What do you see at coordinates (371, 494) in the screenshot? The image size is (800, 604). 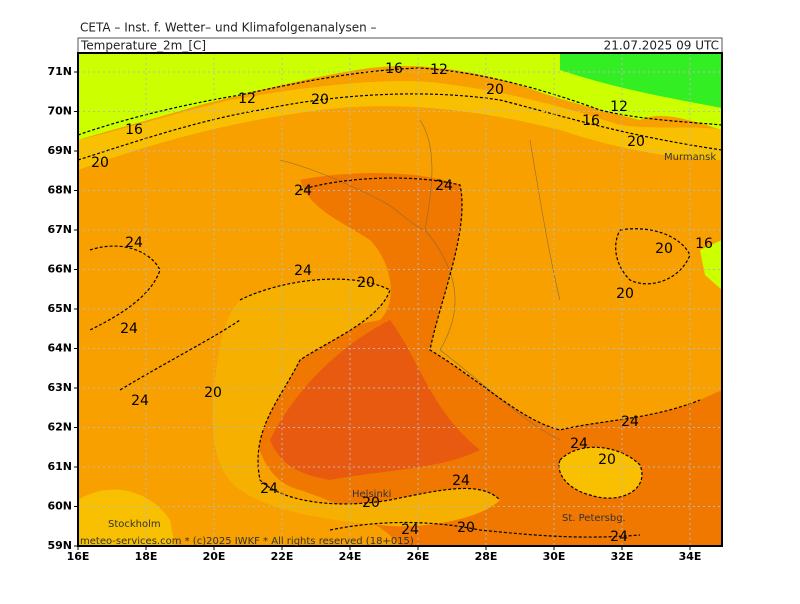 I see `place-label: Helsinki` at bounding box center [371, 494].